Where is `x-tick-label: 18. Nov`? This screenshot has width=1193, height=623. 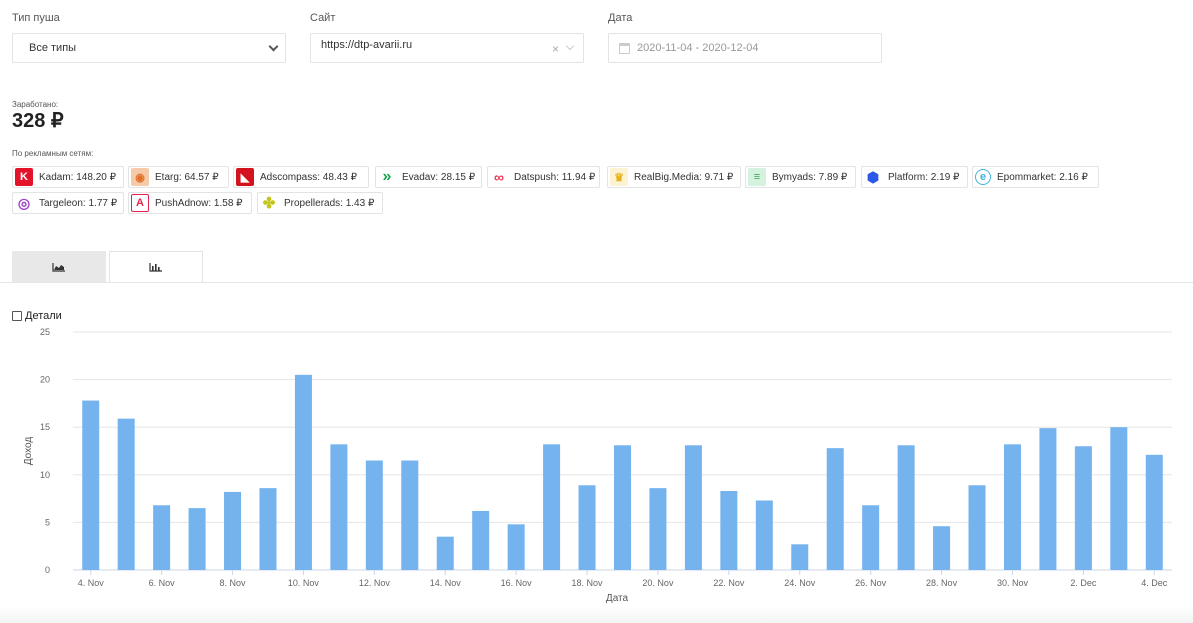 x-tick-label: 18. Nov is located at coordinates (588, 583).